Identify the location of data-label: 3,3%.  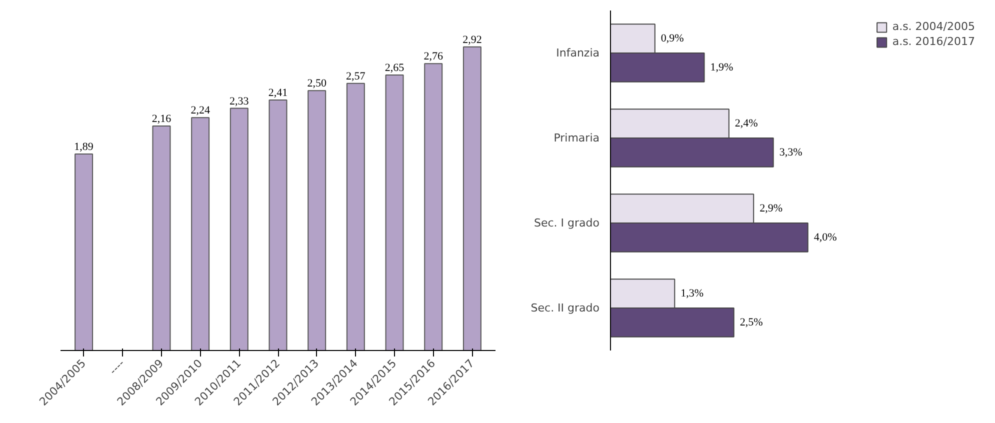
(790, 152).